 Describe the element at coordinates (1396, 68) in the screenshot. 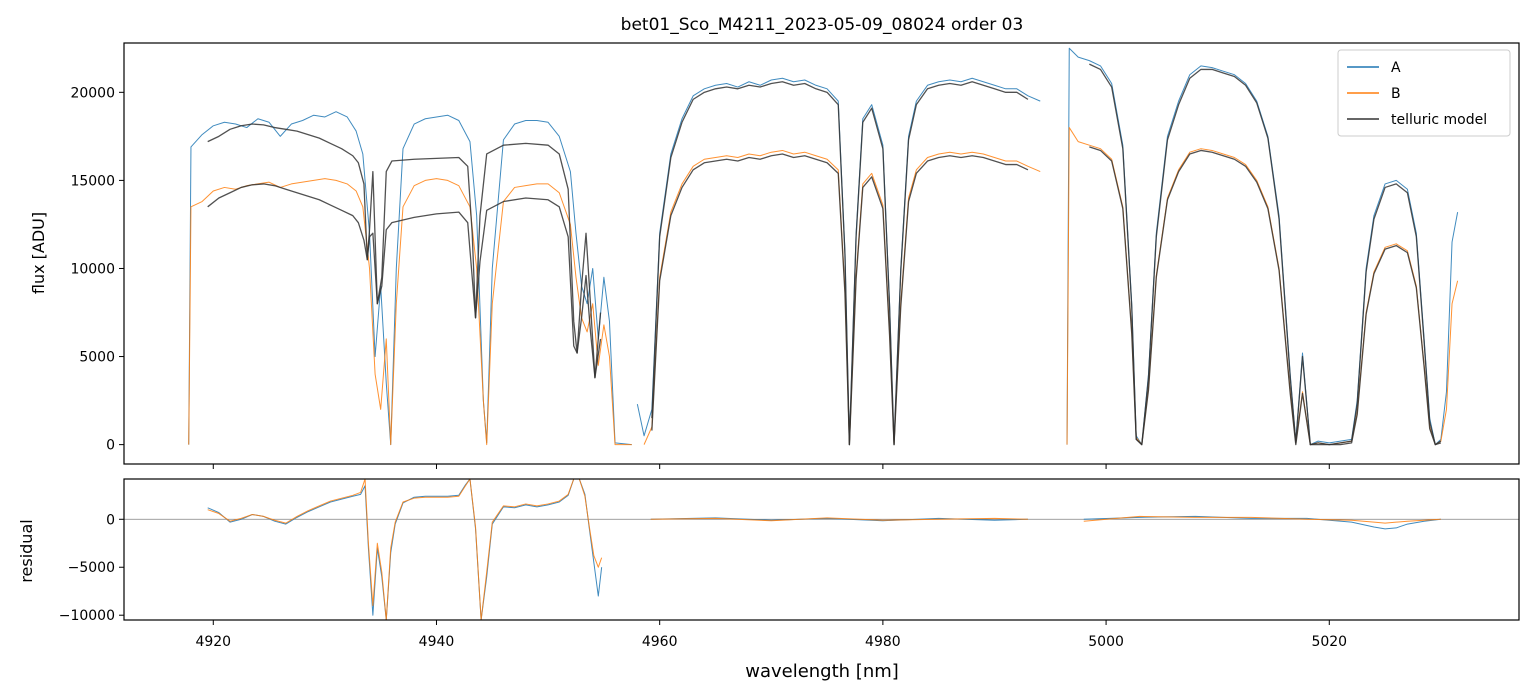

I see `legend-label-0: A` at that location.